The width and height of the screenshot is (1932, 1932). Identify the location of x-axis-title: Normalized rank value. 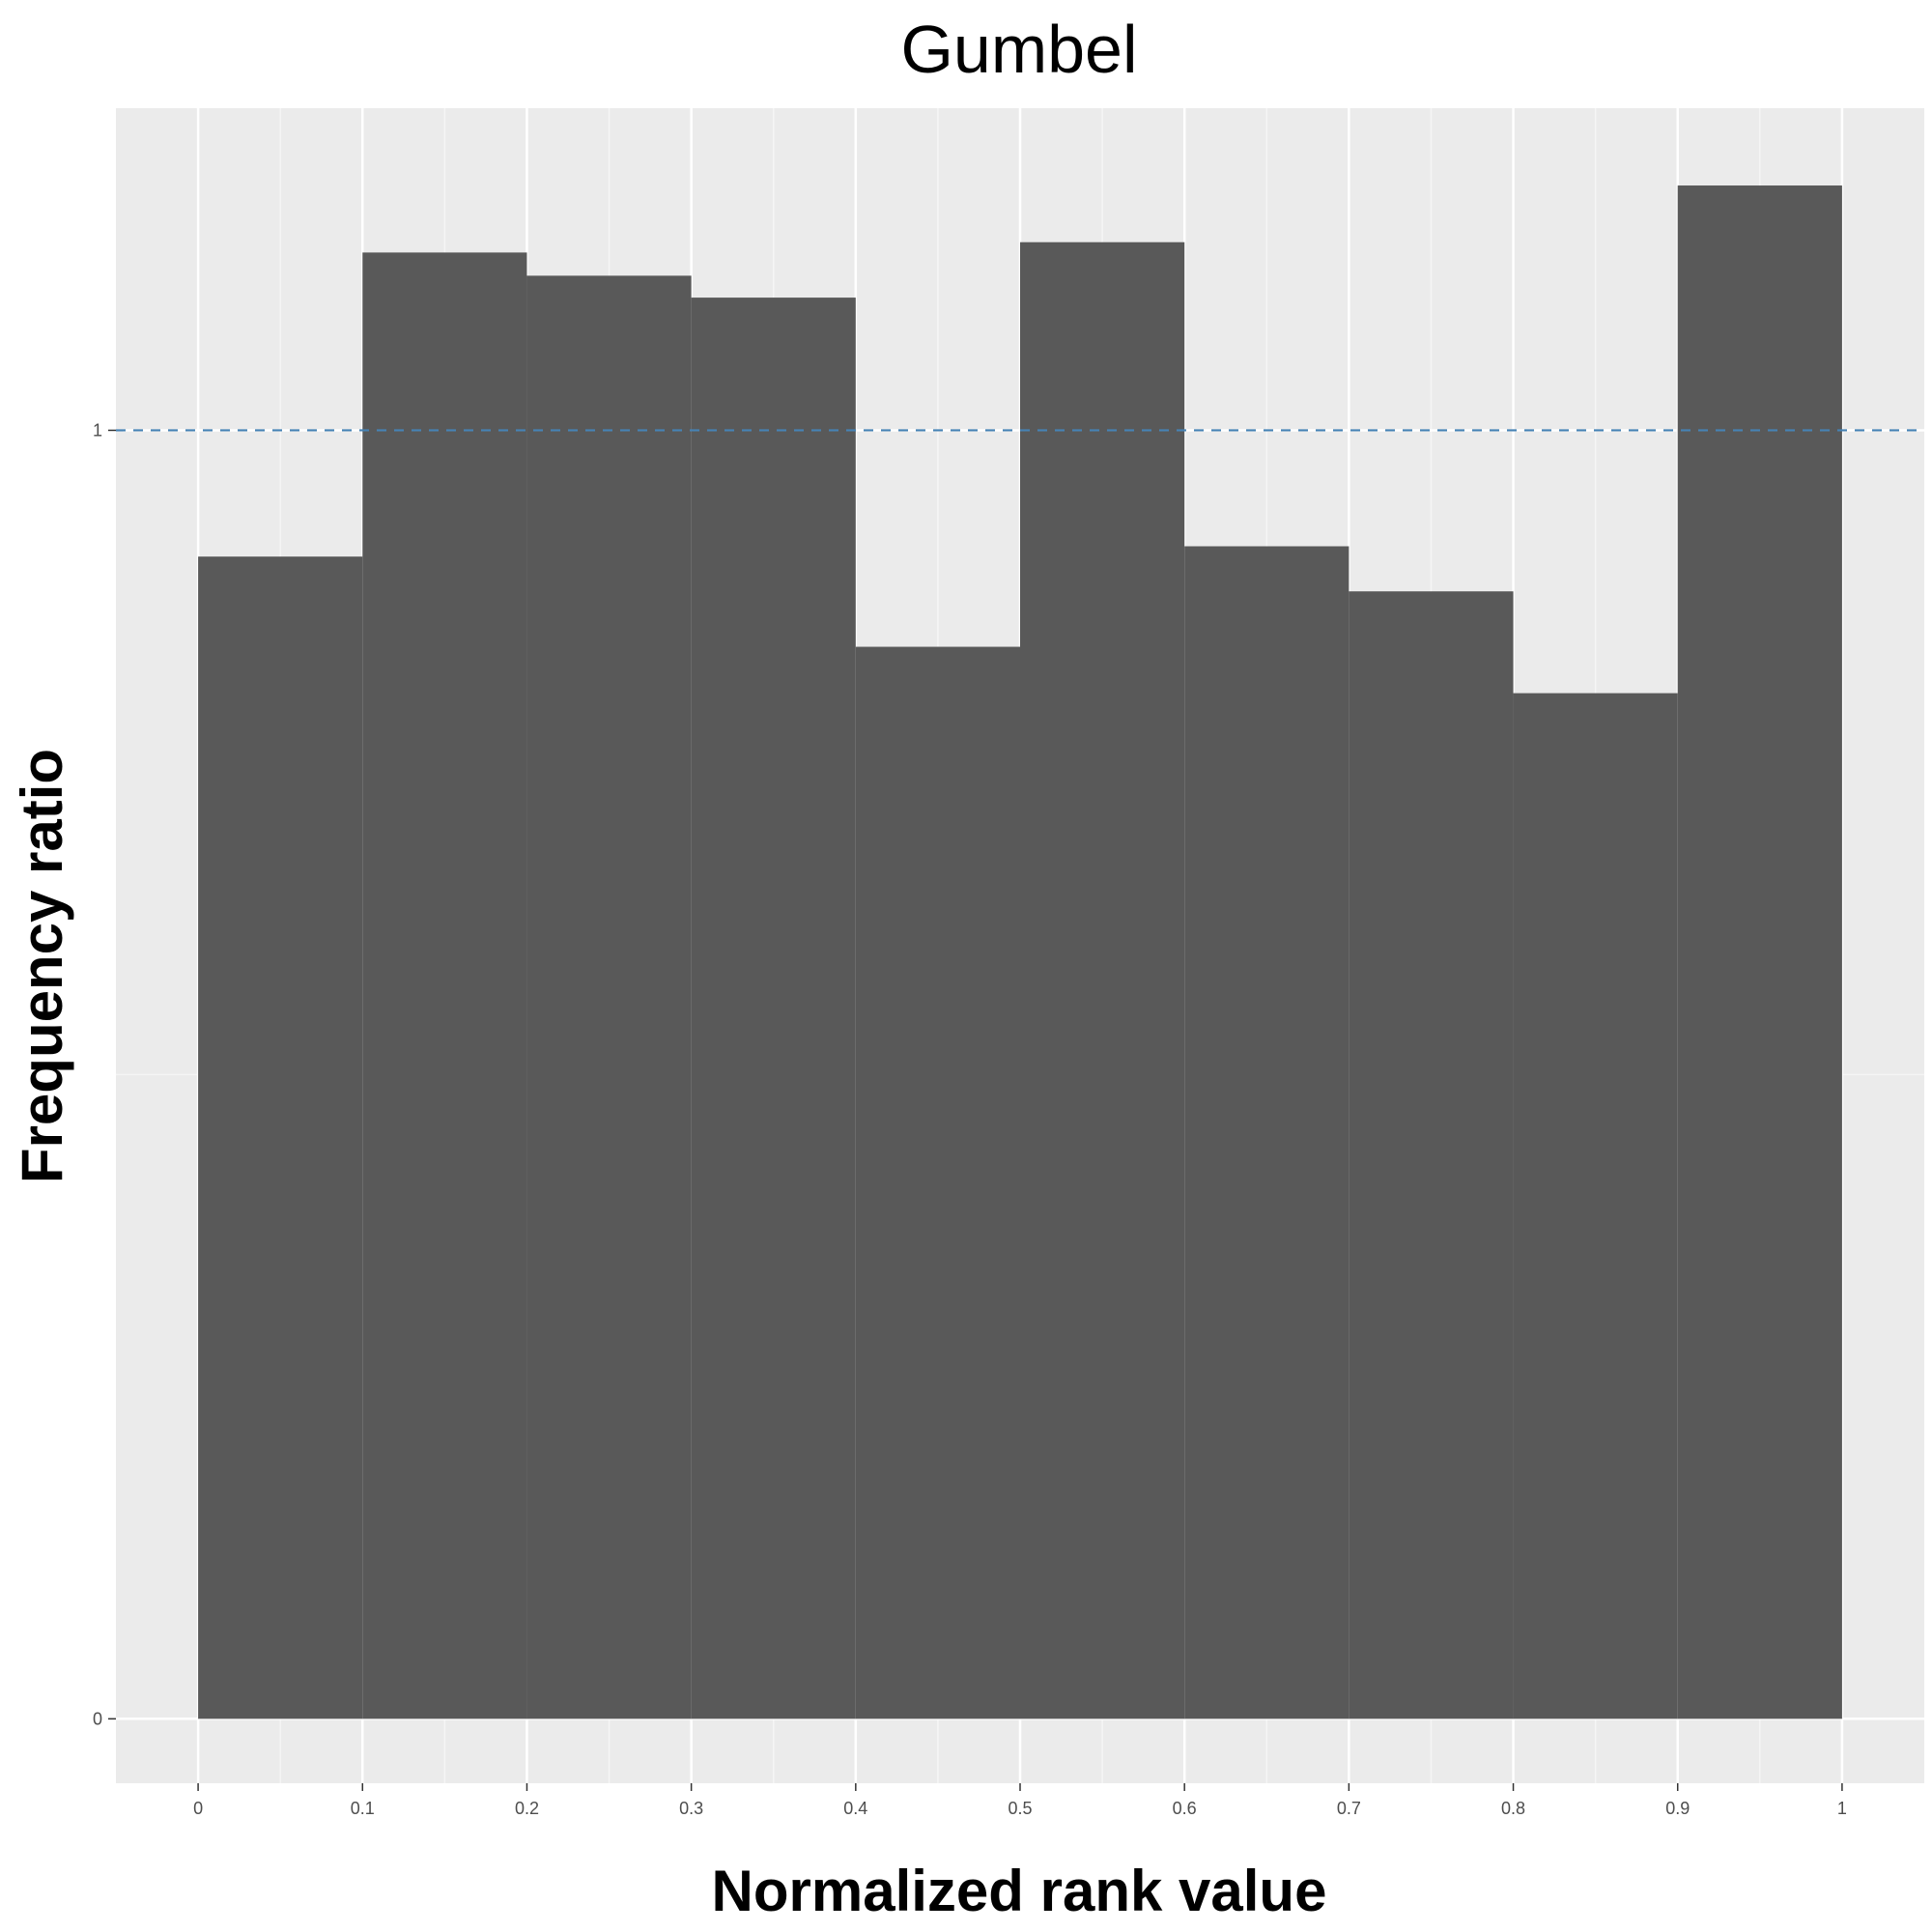
(1019, 1891).